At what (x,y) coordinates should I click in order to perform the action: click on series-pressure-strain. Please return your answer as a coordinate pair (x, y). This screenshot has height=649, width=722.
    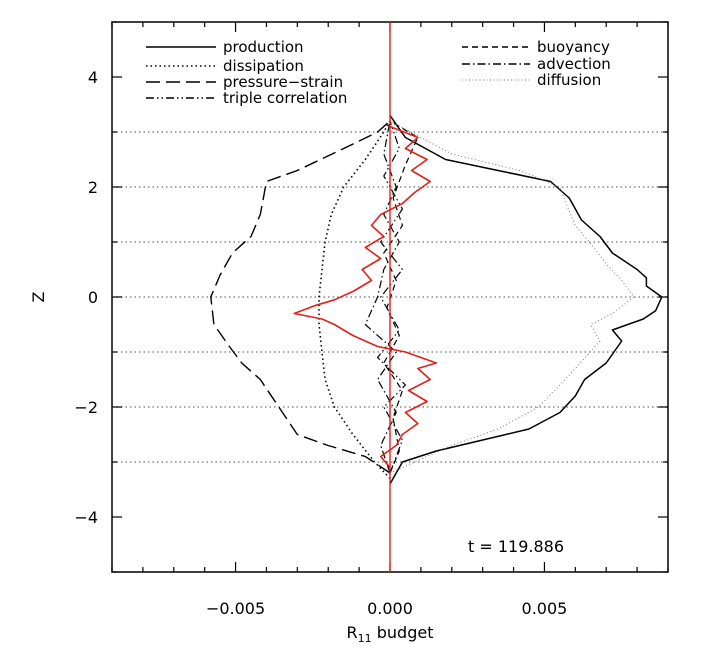
    Looking at the image, I should click on (300, 297).